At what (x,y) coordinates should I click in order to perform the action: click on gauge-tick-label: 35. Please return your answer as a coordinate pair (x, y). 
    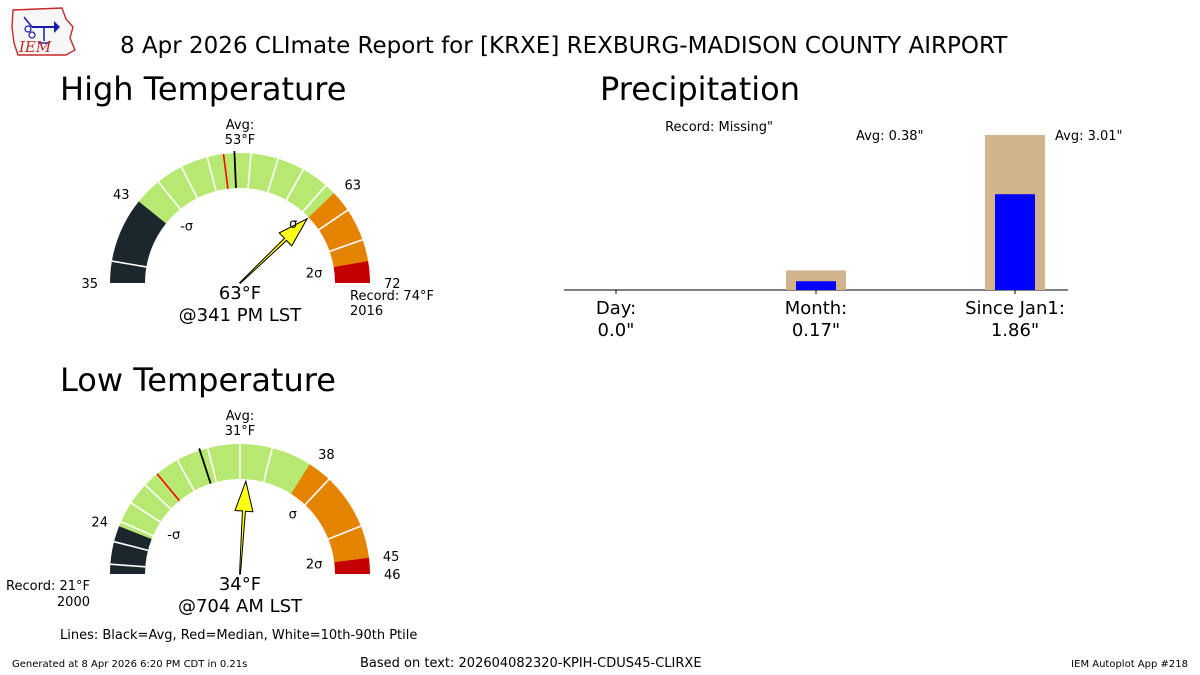
    Looking at the image, I should click on (89, 284).